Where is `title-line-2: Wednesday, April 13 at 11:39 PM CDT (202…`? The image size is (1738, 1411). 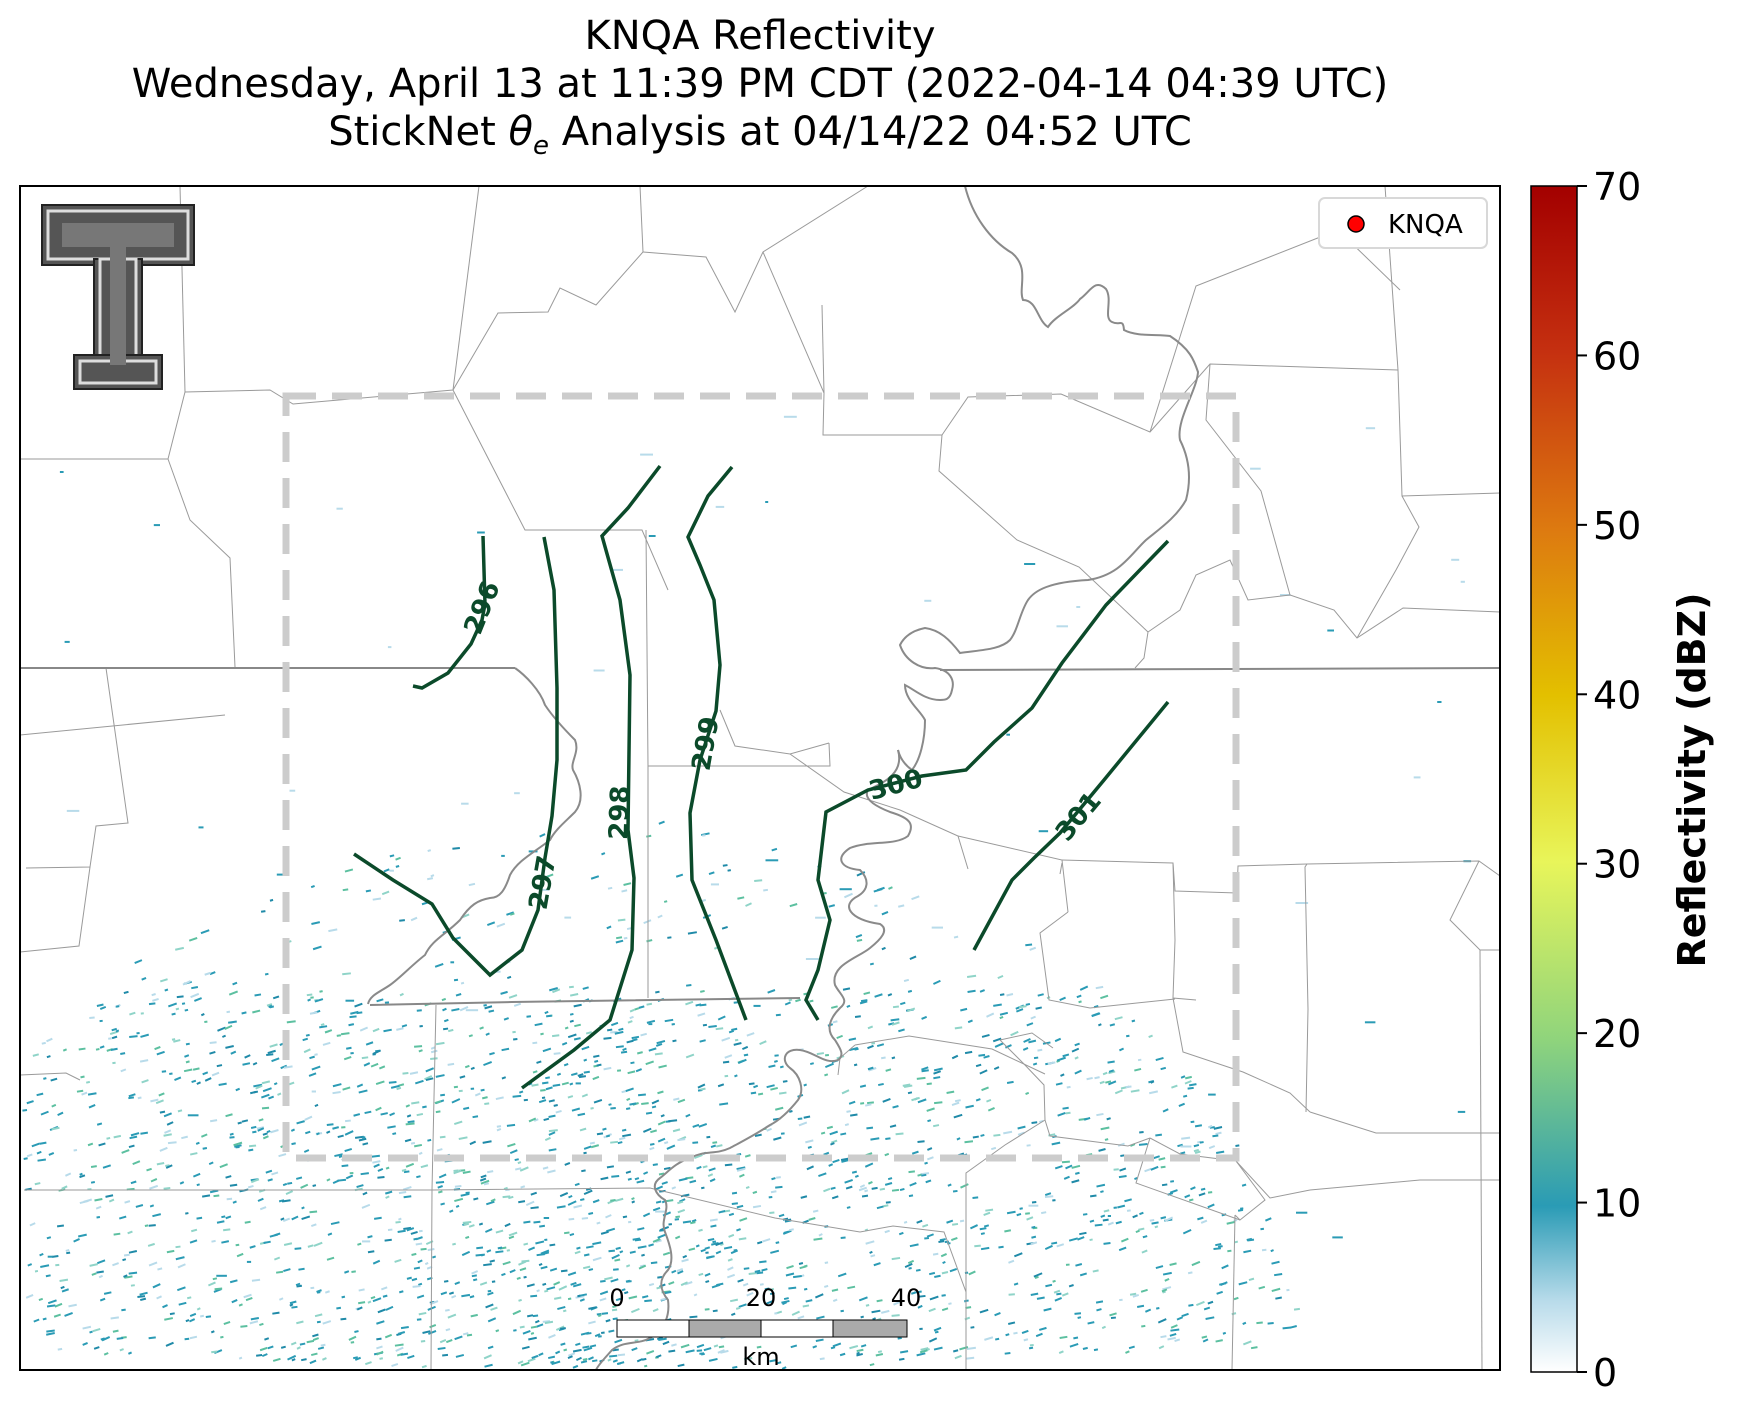 title-line-2: Wednesday, April 13 at 11:39 PM CDT (202… is located at coordinates (760, 84).